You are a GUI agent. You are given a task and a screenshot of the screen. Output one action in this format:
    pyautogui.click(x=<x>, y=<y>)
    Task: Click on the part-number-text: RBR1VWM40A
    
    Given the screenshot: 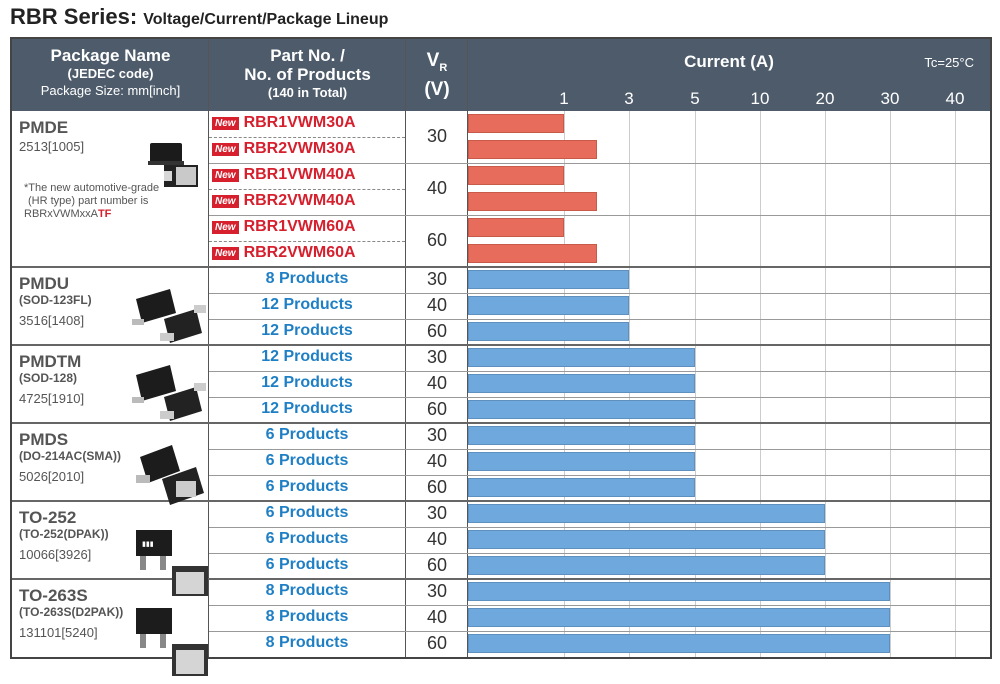 What is the action you would take?
    pyautogui.click(x=299, y=174)
    